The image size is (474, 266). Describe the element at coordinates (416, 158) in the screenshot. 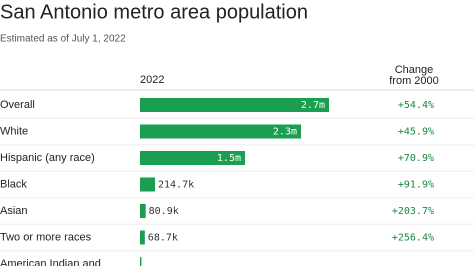

I see `change-label: +70.9%` at that location.